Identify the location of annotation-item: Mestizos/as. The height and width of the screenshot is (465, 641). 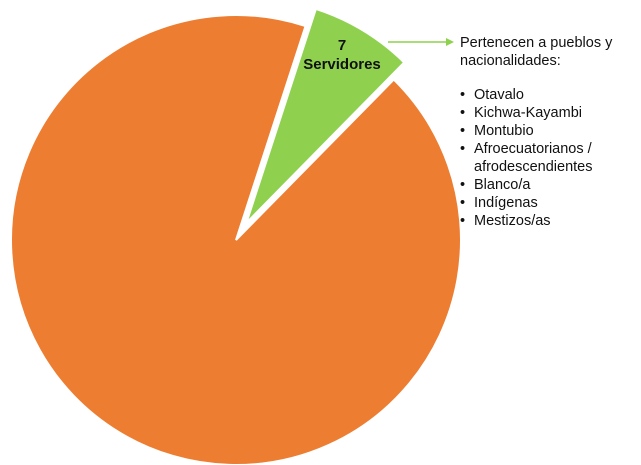
(550, 221).